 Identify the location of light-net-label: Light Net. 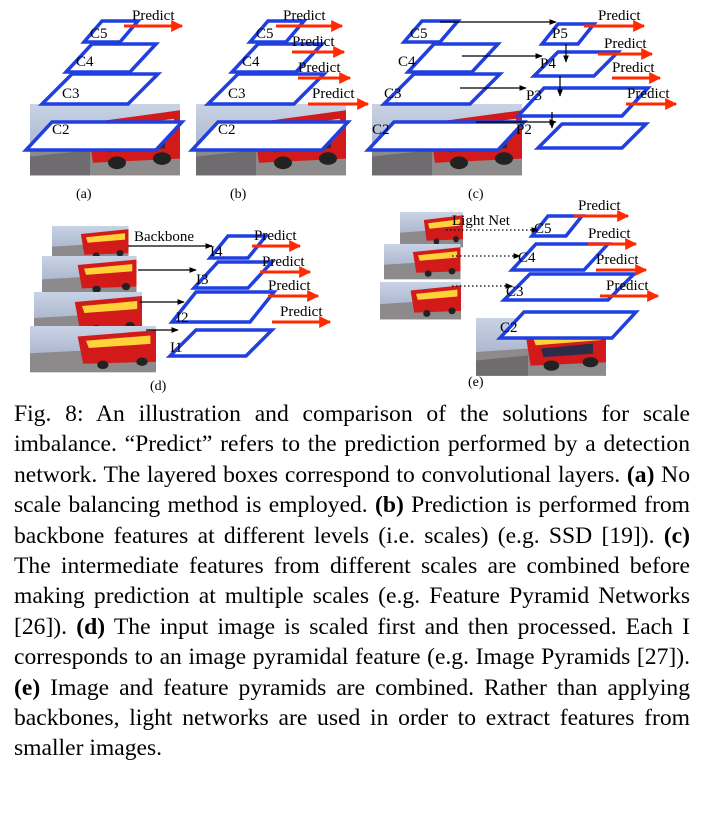
(481, 221).